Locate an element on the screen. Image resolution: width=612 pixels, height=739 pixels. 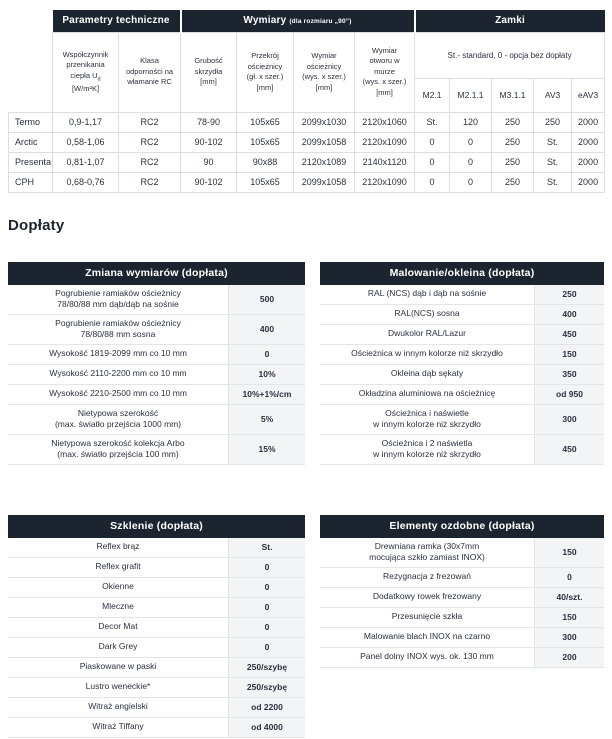
surcharge-label: Okładzina aluminiowa na ościeżnicę is located at coordinates (427, 394).